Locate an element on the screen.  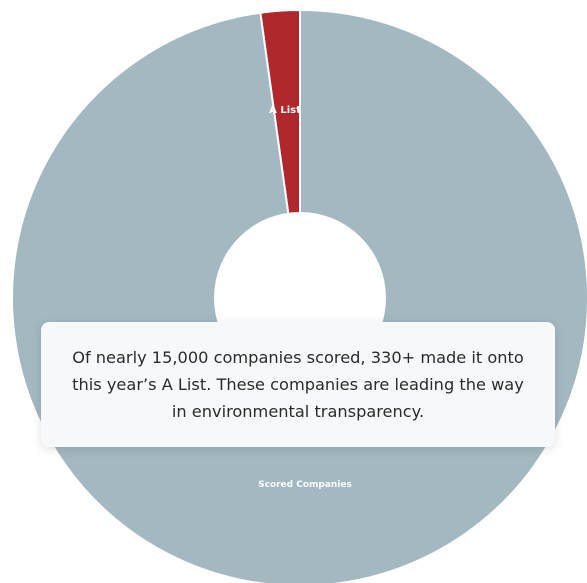
slice-label-scored-companies: Scored Companies is located at coordinates (305, 485).